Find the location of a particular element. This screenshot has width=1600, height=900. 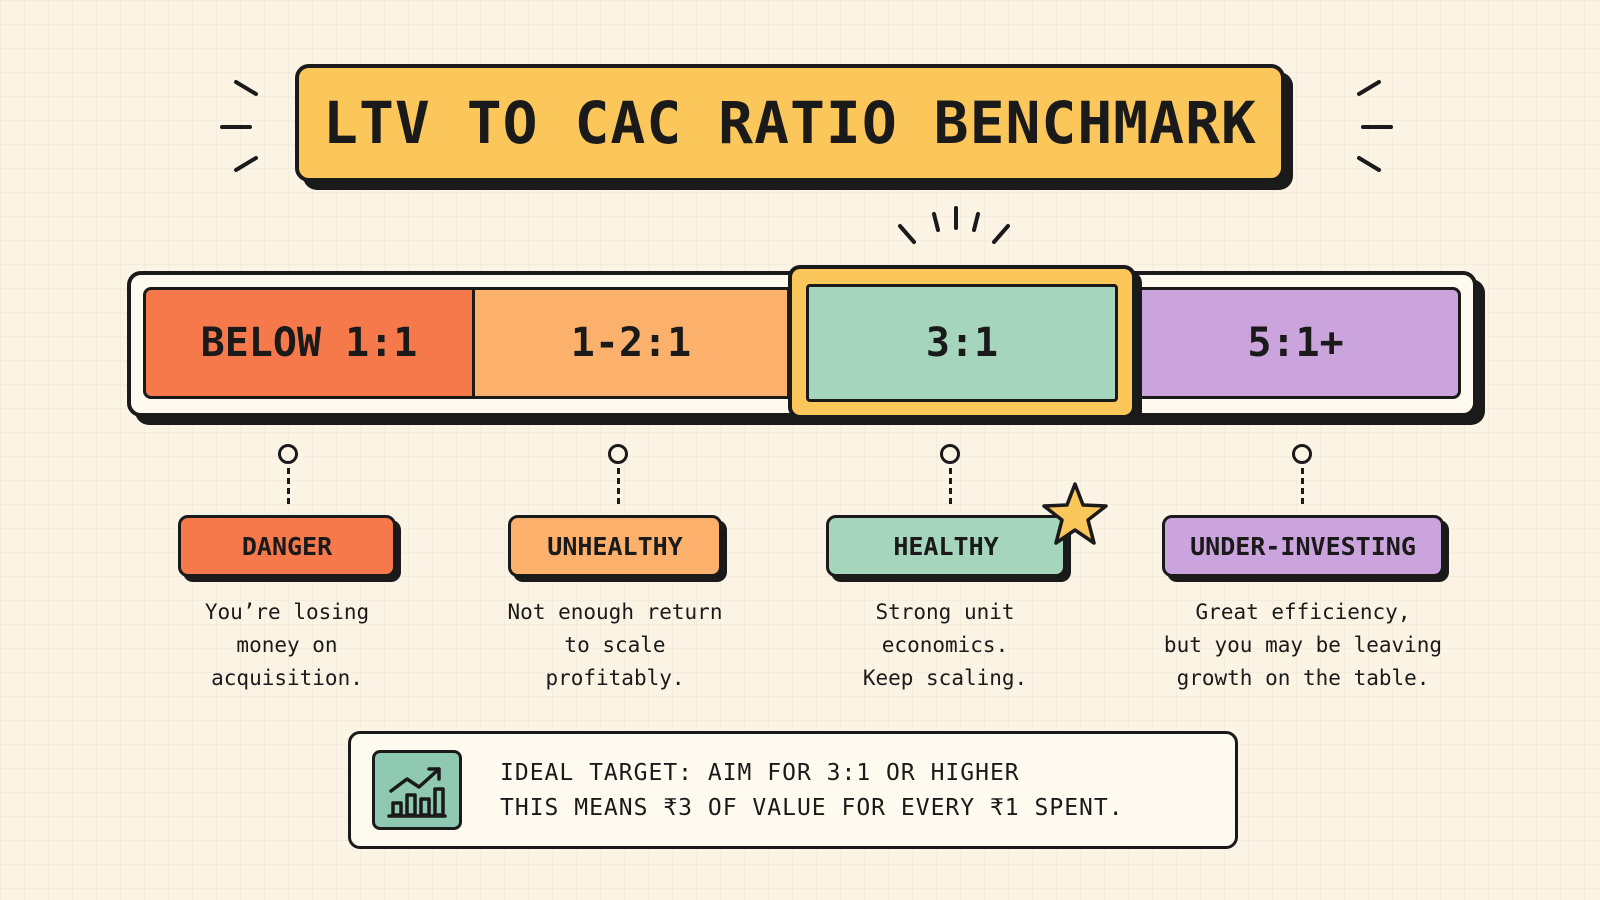

growth-chart-icon is located at coordinates (417, 790).